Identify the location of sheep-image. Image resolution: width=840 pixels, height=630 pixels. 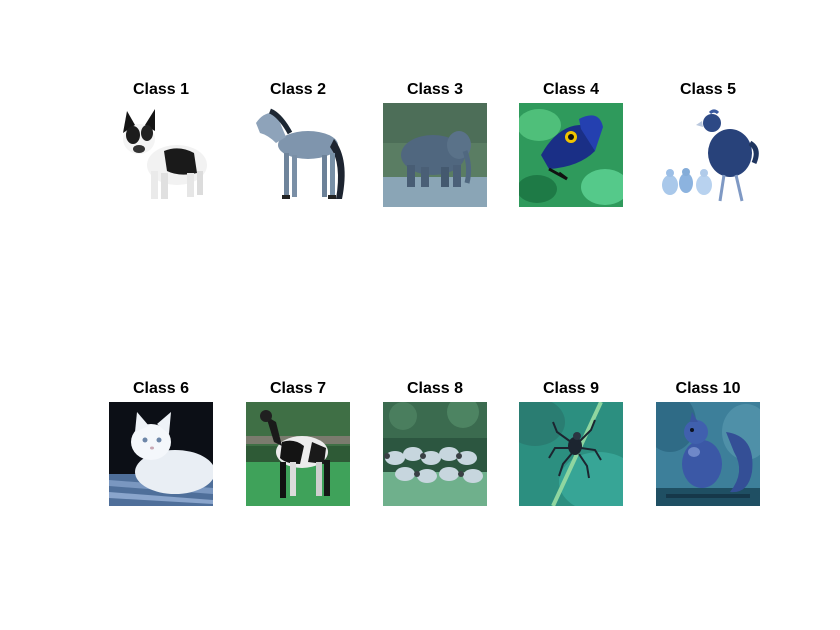
(435, 454).